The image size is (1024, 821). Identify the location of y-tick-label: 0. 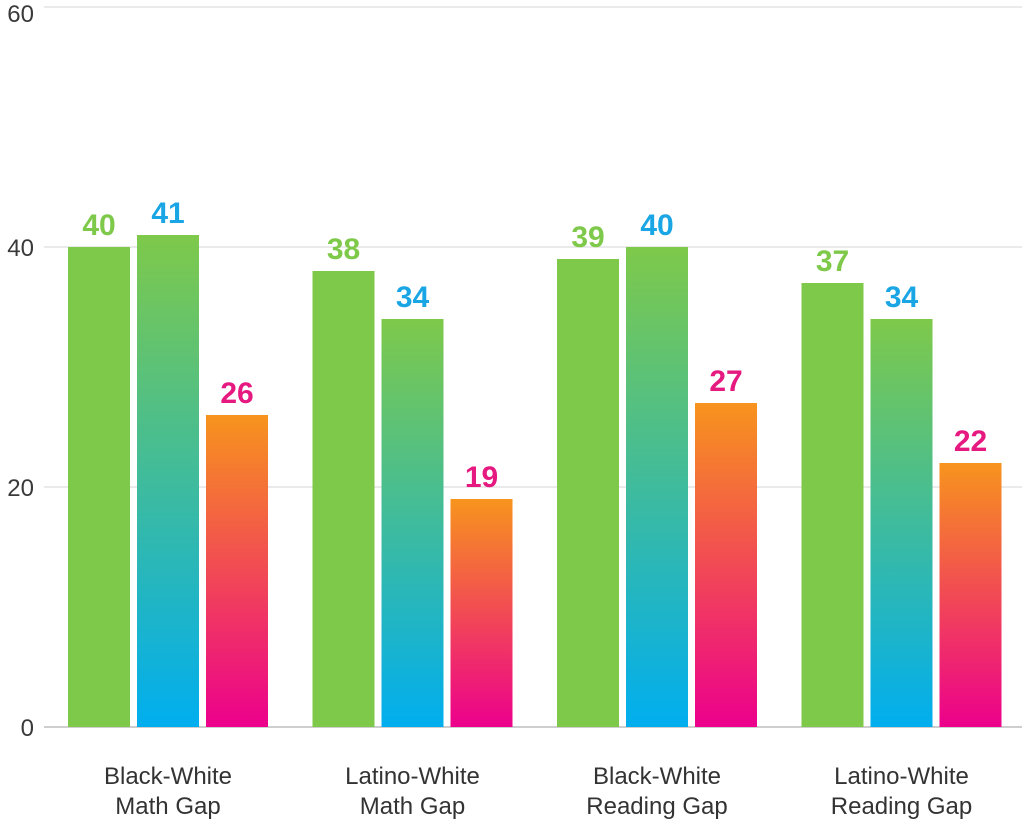
(27, 728).